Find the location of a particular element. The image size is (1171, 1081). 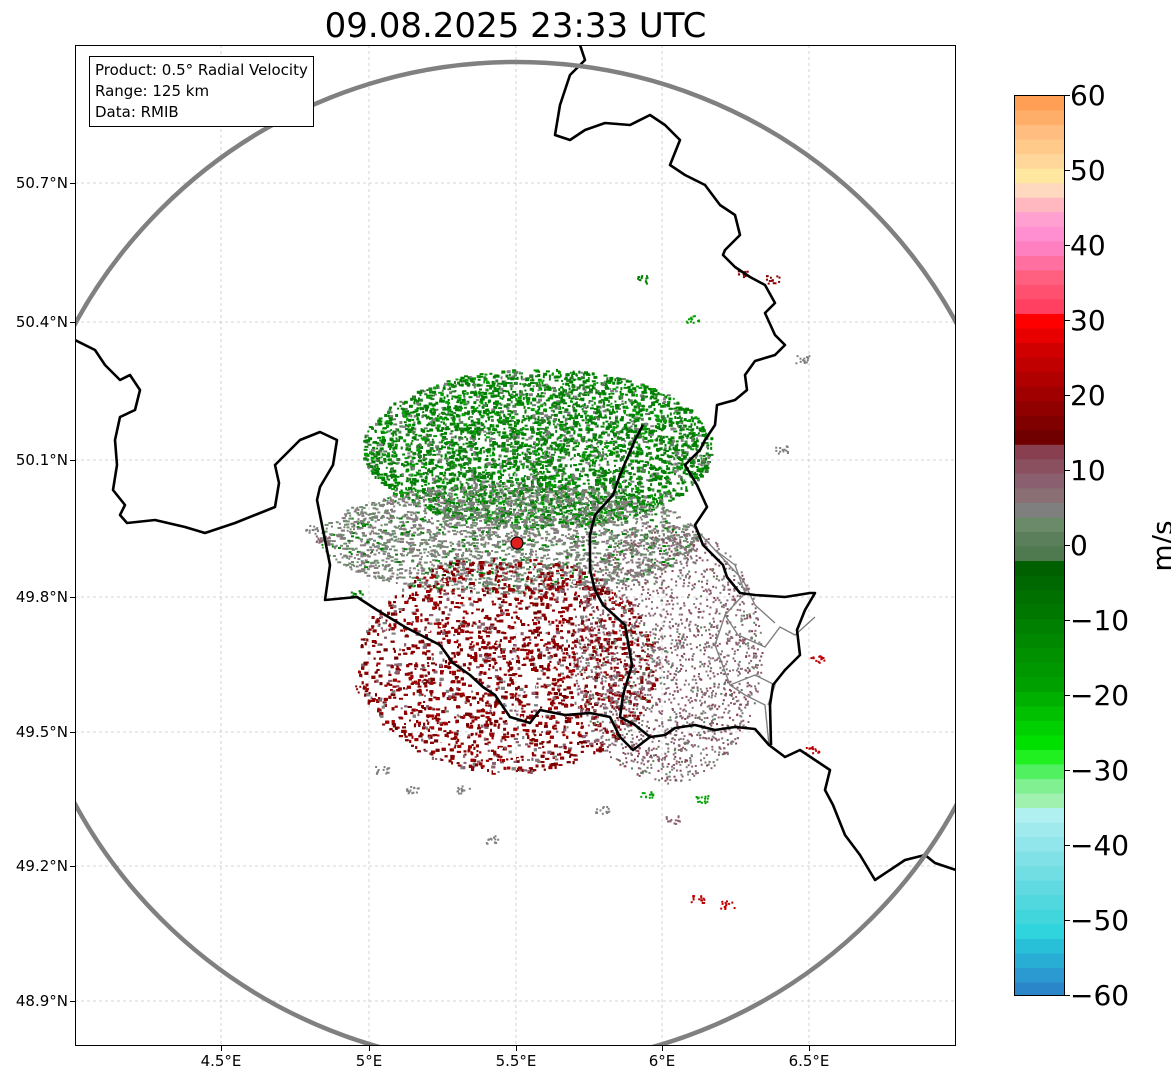

plot-title: 09.08.2025 23:33 UTC is located at coordinates (515, 26).